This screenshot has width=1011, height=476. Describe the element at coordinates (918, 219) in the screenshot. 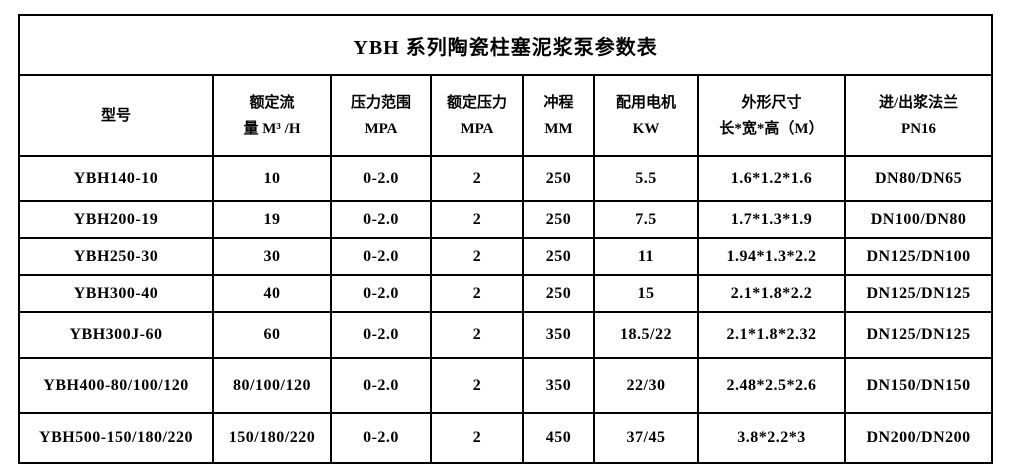

I see `table-cell: DN100/DN80` at that location.